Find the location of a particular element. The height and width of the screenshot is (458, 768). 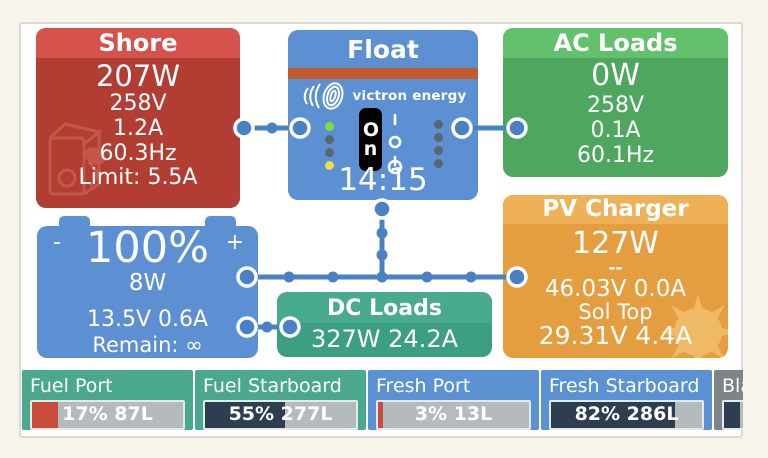

ac-loads-readings: 0W 258V 0.1A 60.1Hz is located at coordinates (615, 113).